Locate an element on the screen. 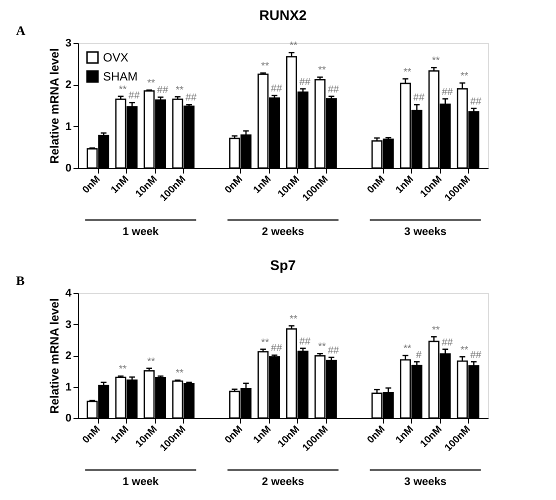  legend-label: OVX is located at coordinates (115, 57).